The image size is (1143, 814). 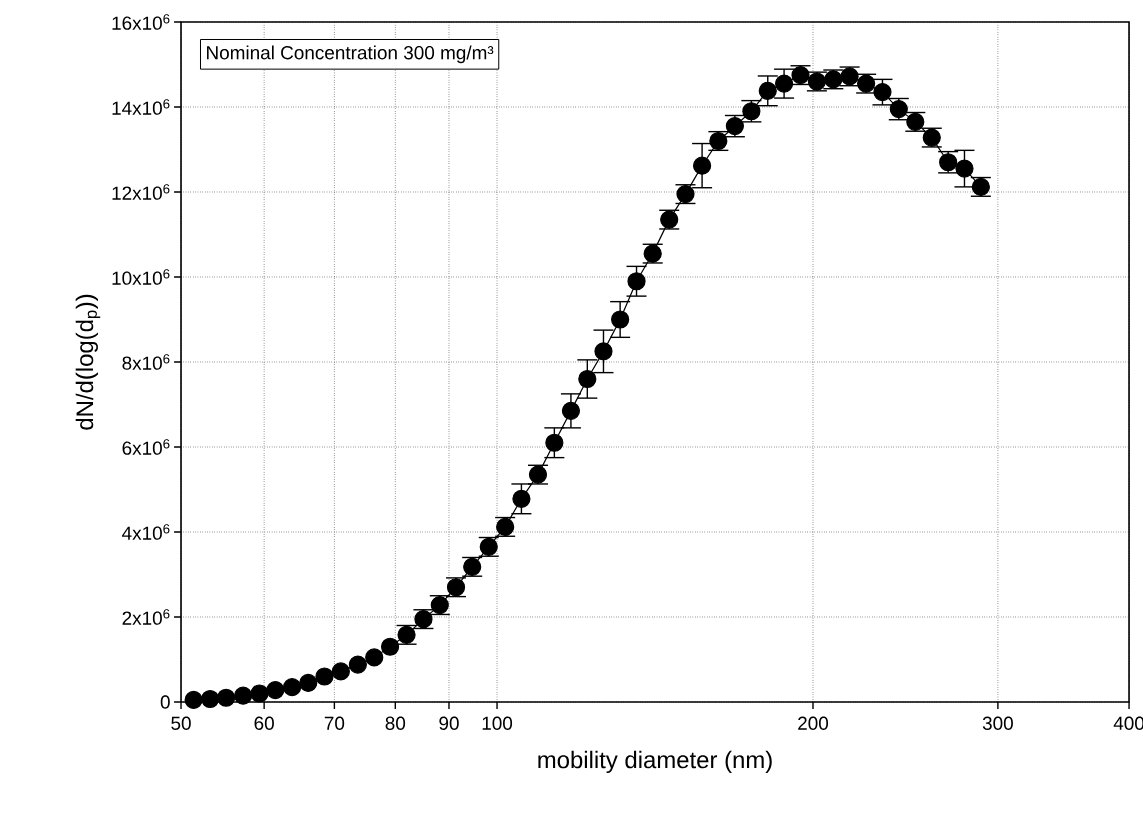 I want to click on x-tick-label: 200, so click(x=813, y=723).